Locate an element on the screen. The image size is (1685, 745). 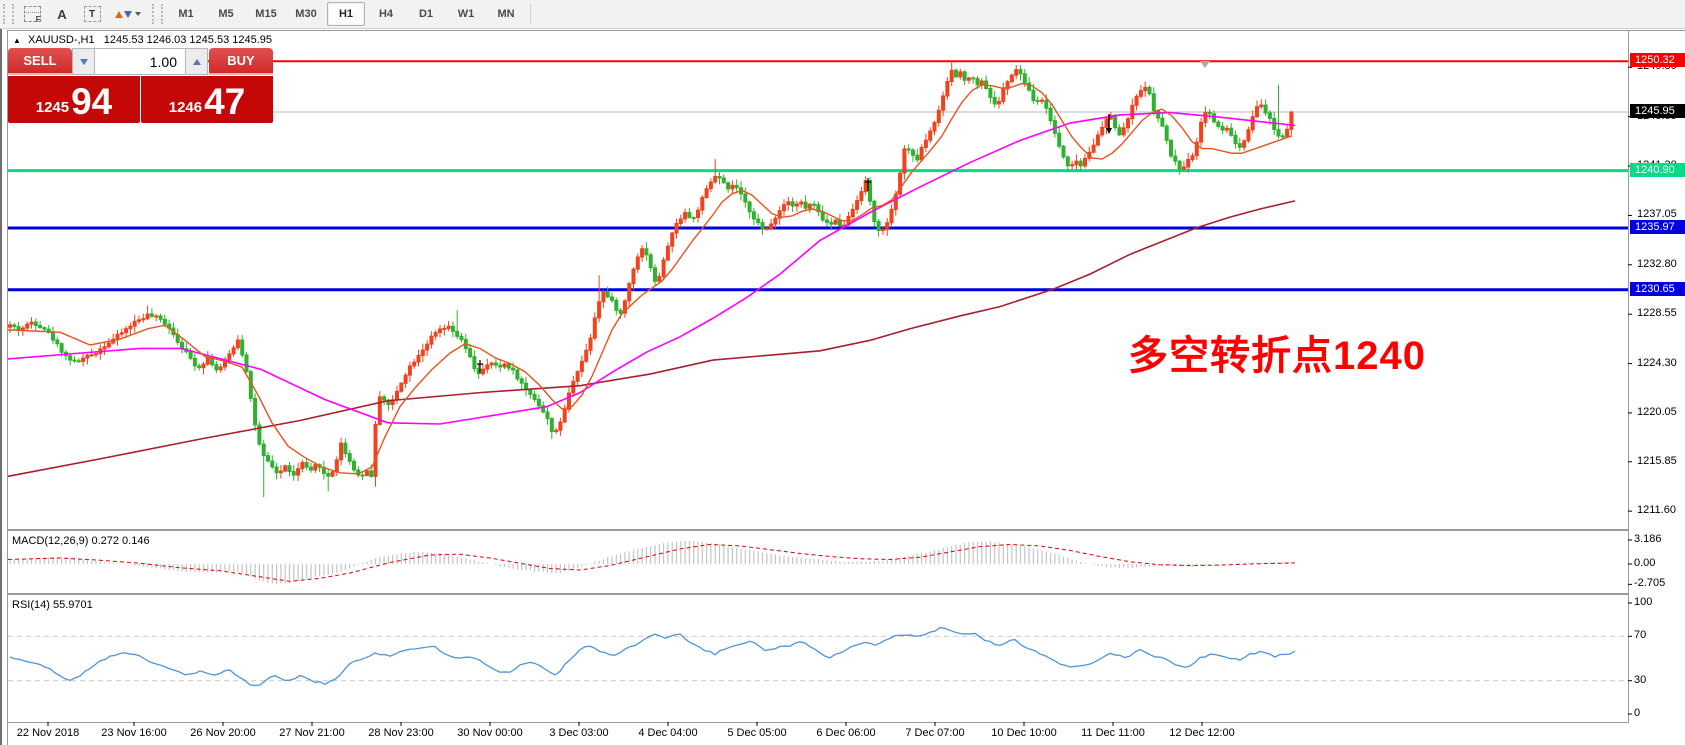
macd-axis-tick: 3.186 is located at coordinates (1648, 539).